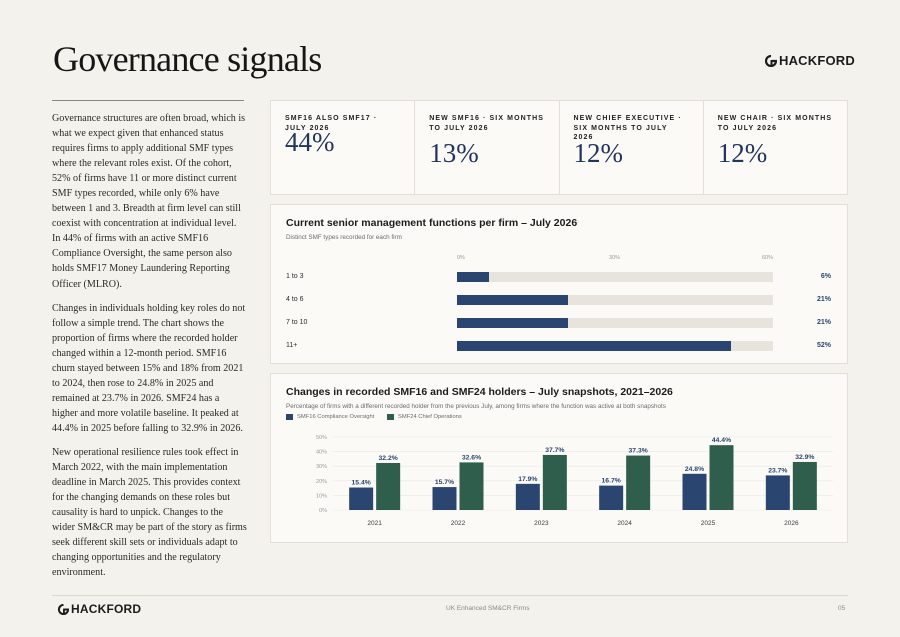 Image resolution: width=900 pixels, height=637 pixels. I want to click on data-label: 17.9%, so click(527, 479).